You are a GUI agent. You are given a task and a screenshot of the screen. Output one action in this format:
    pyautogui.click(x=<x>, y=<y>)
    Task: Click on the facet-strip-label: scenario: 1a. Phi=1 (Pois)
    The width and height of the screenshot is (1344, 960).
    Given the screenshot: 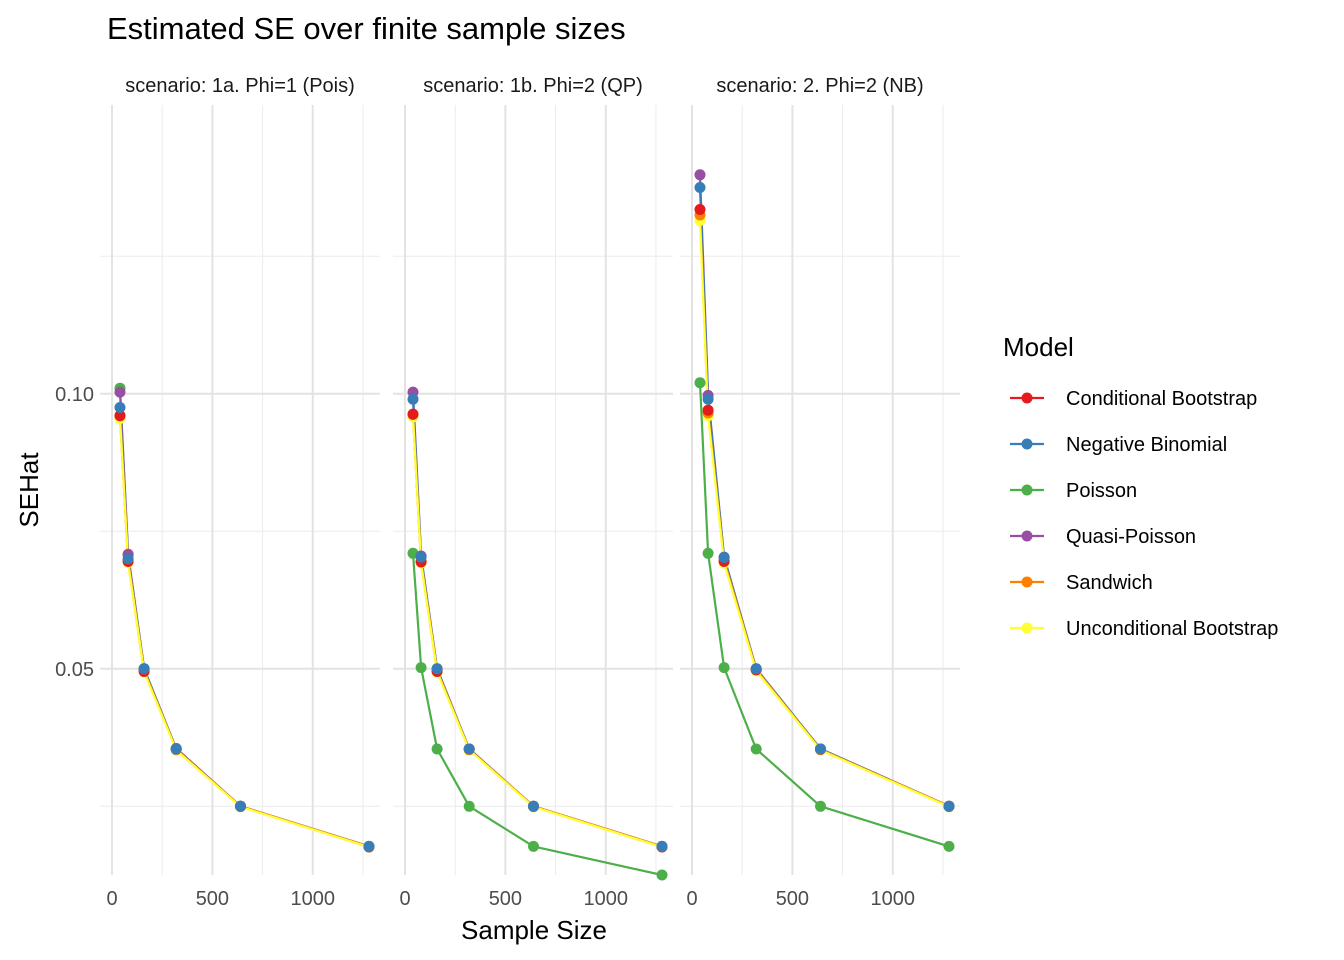 What is the action you would take?
    pyautogui.click(x=240, y=86)
    